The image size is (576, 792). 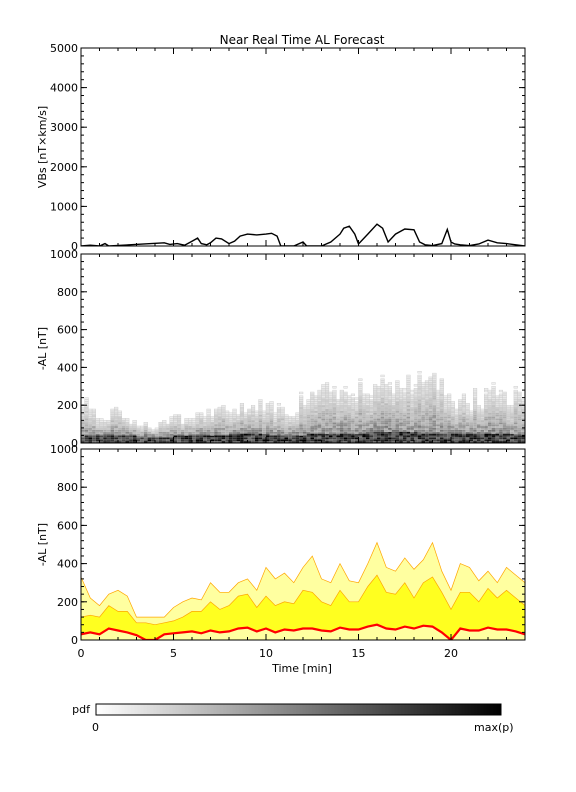 I want to click on pdf-colorbar: pdf 0 max(p), so click(x=292, y=718).